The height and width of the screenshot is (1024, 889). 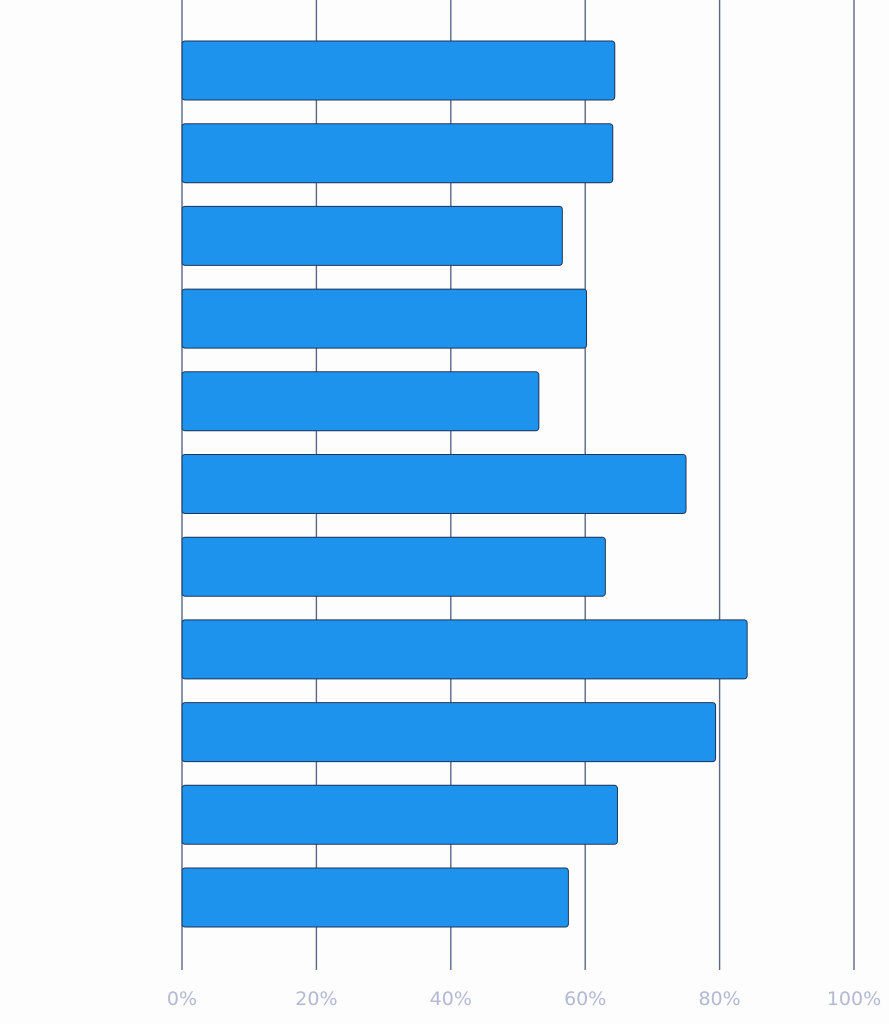 What do you see at coordinates (182, 999) in the screenshot?
I see `x-tick-label-0: 0%` at bounding box center [182, 999].